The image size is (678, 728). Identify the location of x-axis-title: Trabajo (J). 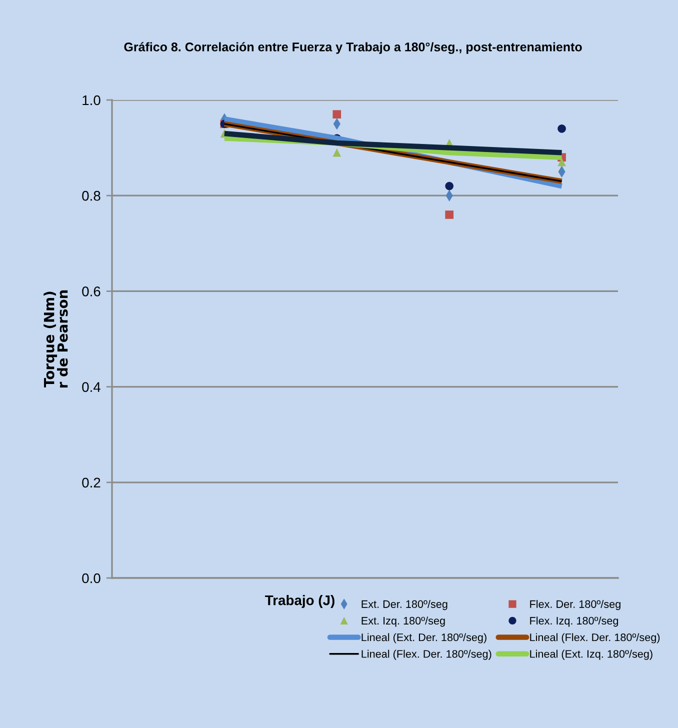
(299, 601).